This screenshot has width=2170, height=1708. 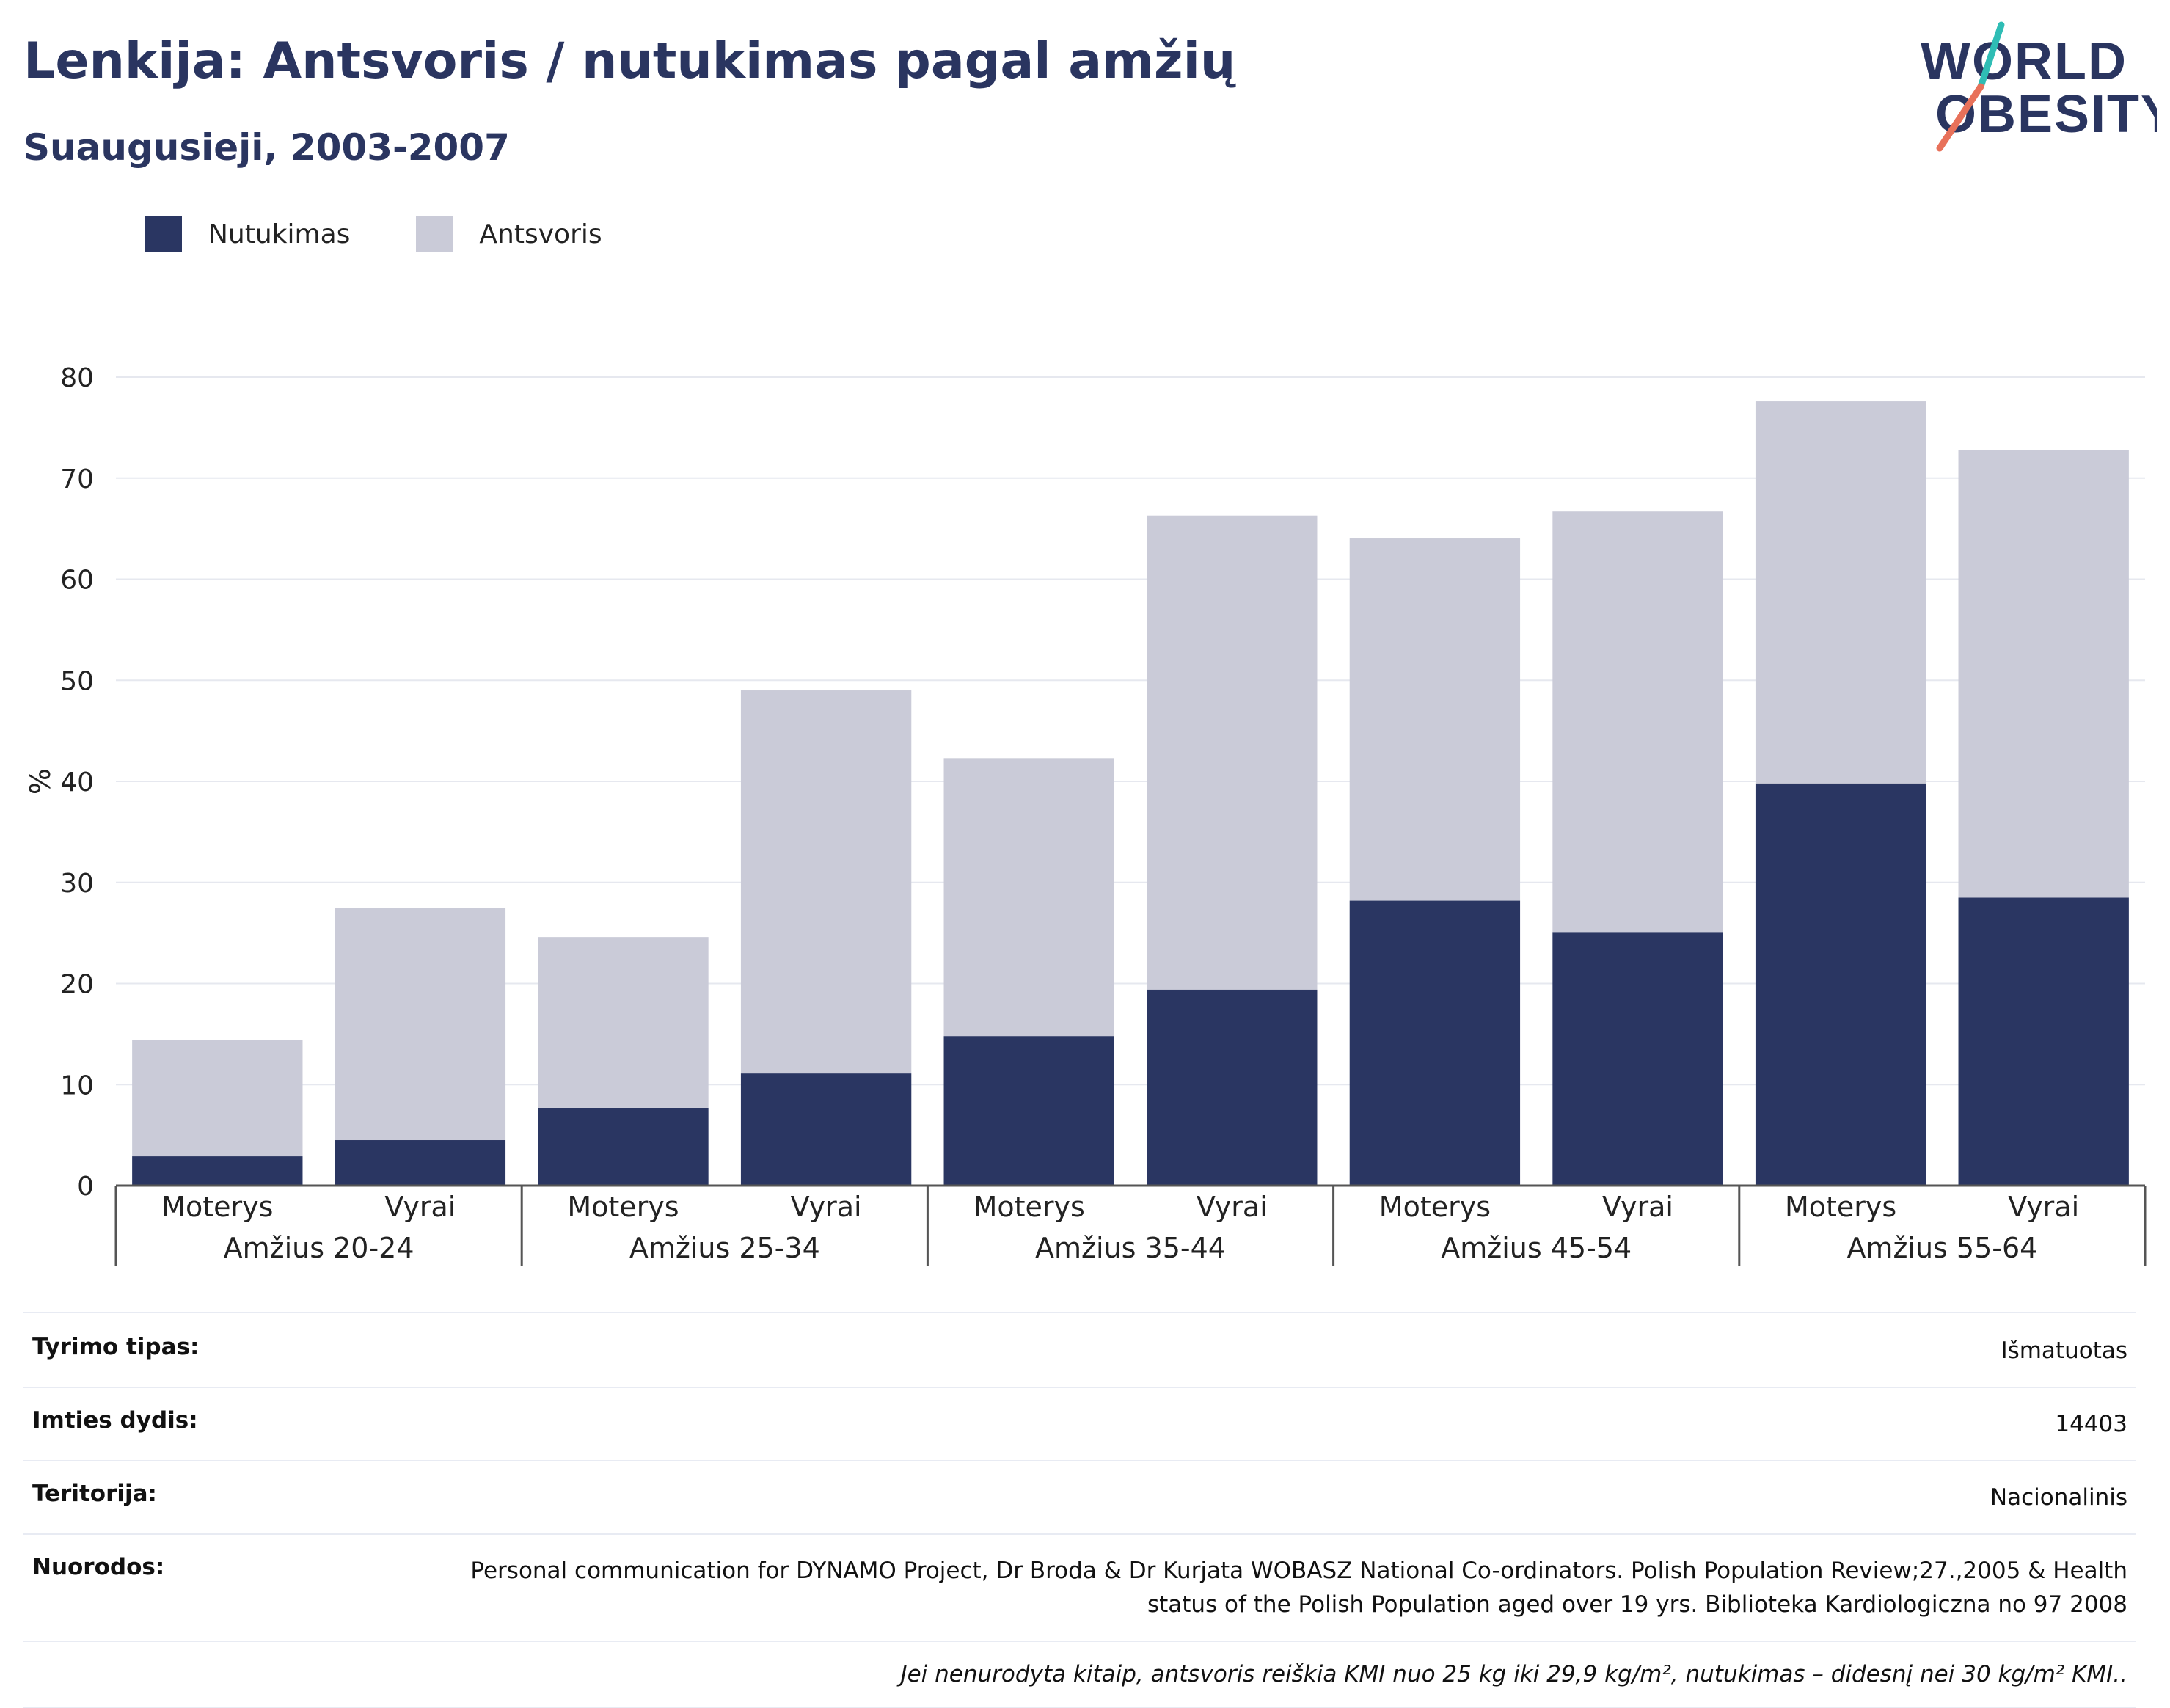 I want to click on chart-subtitle: Suaugusieji, 2003-2007, so click(x=266, y=147).